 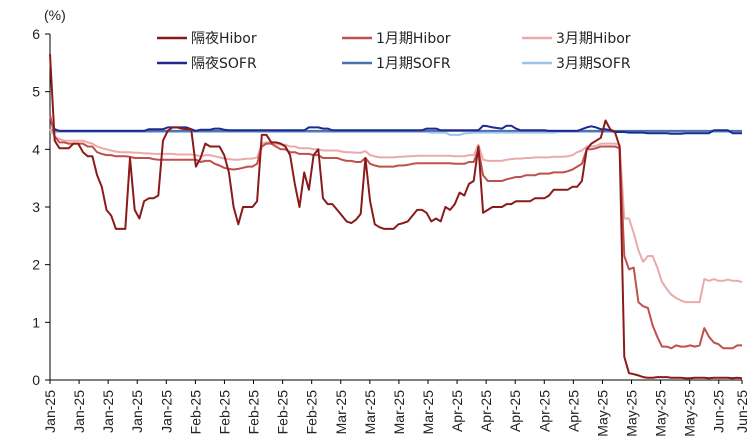 What do you see at coordinates (55, 15) in the screenshot?
I see `y-axis-unit-label: (%)` at bounding box center [55, 15].